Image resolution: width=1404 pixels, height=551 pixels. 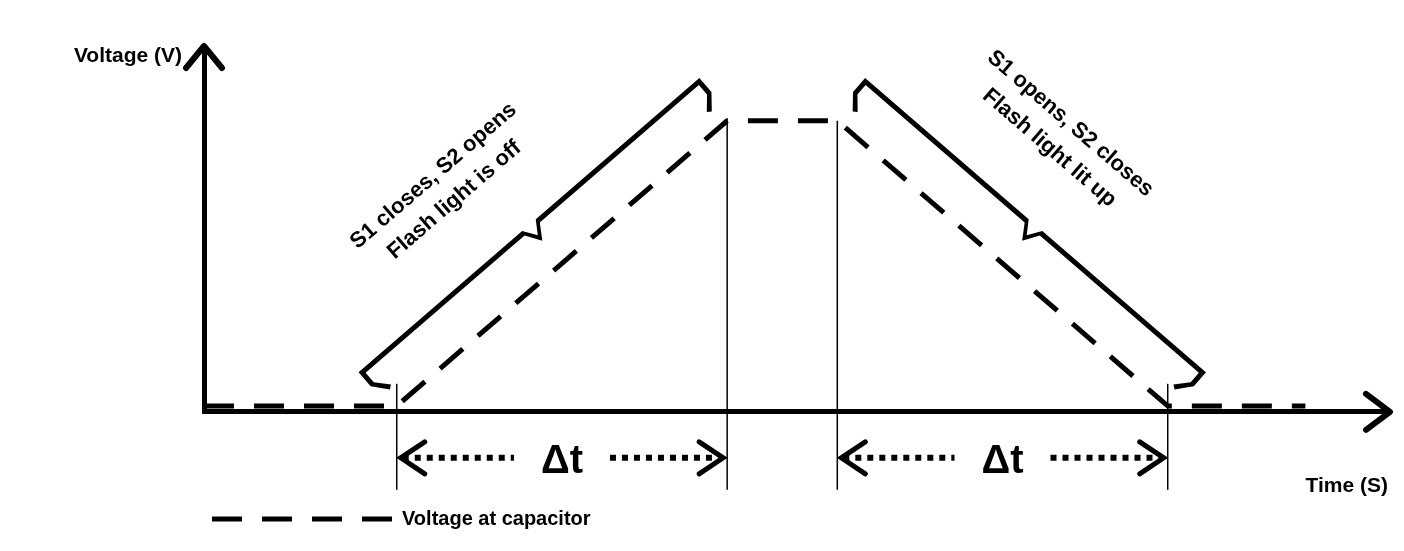 I want to click on x-axis-title: Time (S), so click(x=1346, y=485).